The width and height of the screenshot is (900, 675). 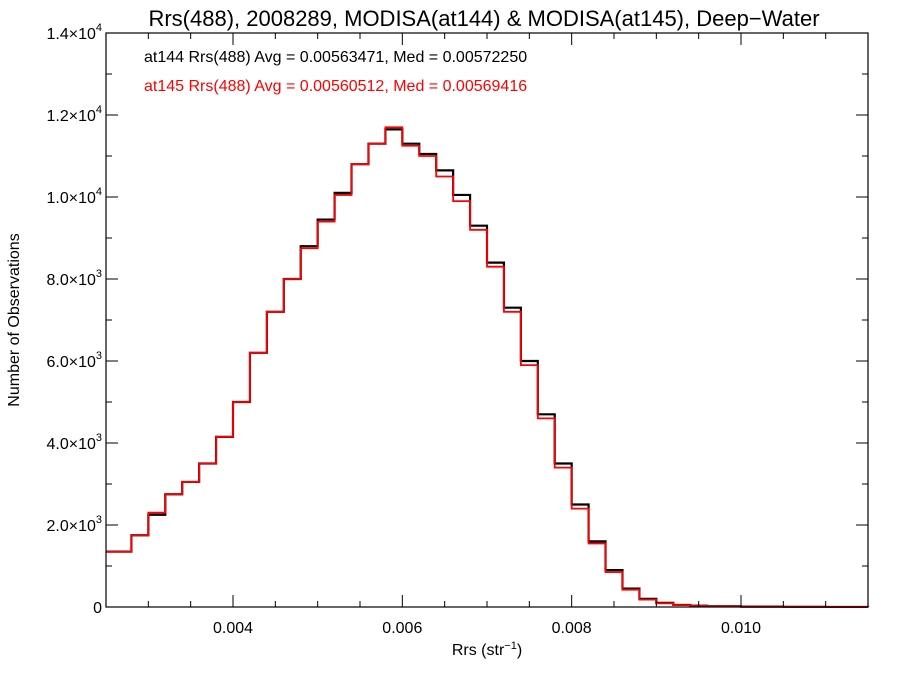 I want to click on y-tick-label: 6.0×10³, so click(x=74, y=360).